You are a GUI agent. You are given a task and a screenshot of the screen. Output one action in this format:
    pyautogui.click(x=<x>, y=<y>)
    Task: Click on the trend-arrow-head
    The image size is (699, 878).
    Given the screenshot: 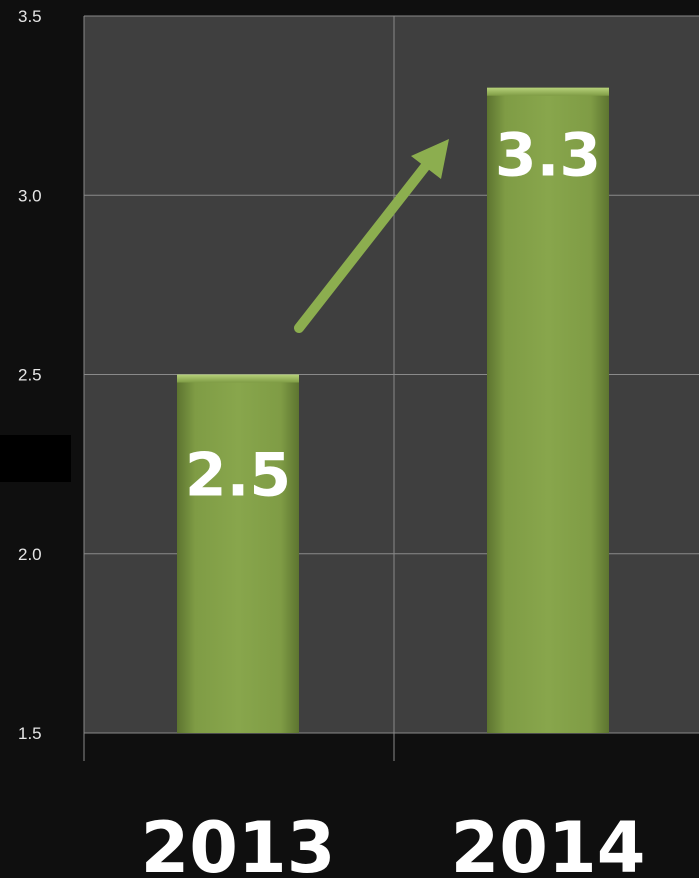 What is the action you would take?
    pyautogui.click(x=430, y=159)
    